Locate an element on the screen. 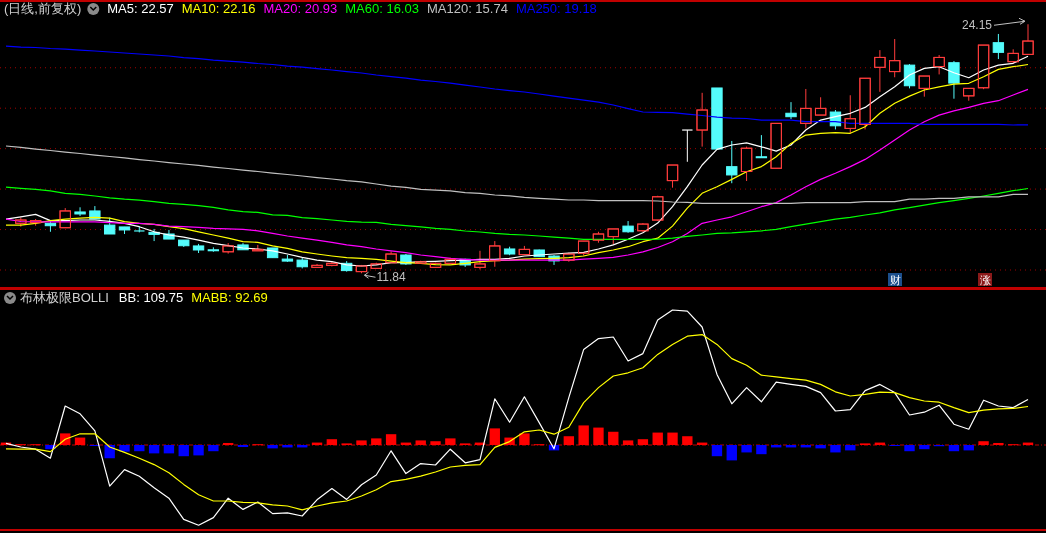 Image resolution: width=1046 pixels, height=533 pixels. text: MA5: 22.57 is located at coordinates (140, 8).